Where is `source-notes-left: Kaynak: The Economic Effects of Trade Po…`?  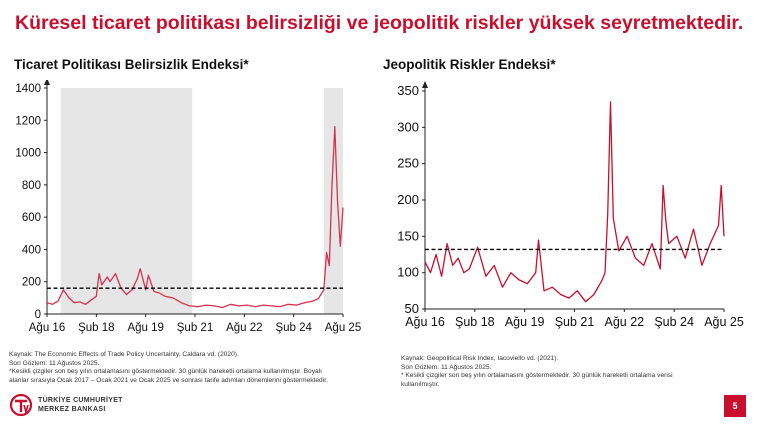 source-notes-left: Kaynak: The Economic Effects of Trade Po… is located at coordinates (168, 368).